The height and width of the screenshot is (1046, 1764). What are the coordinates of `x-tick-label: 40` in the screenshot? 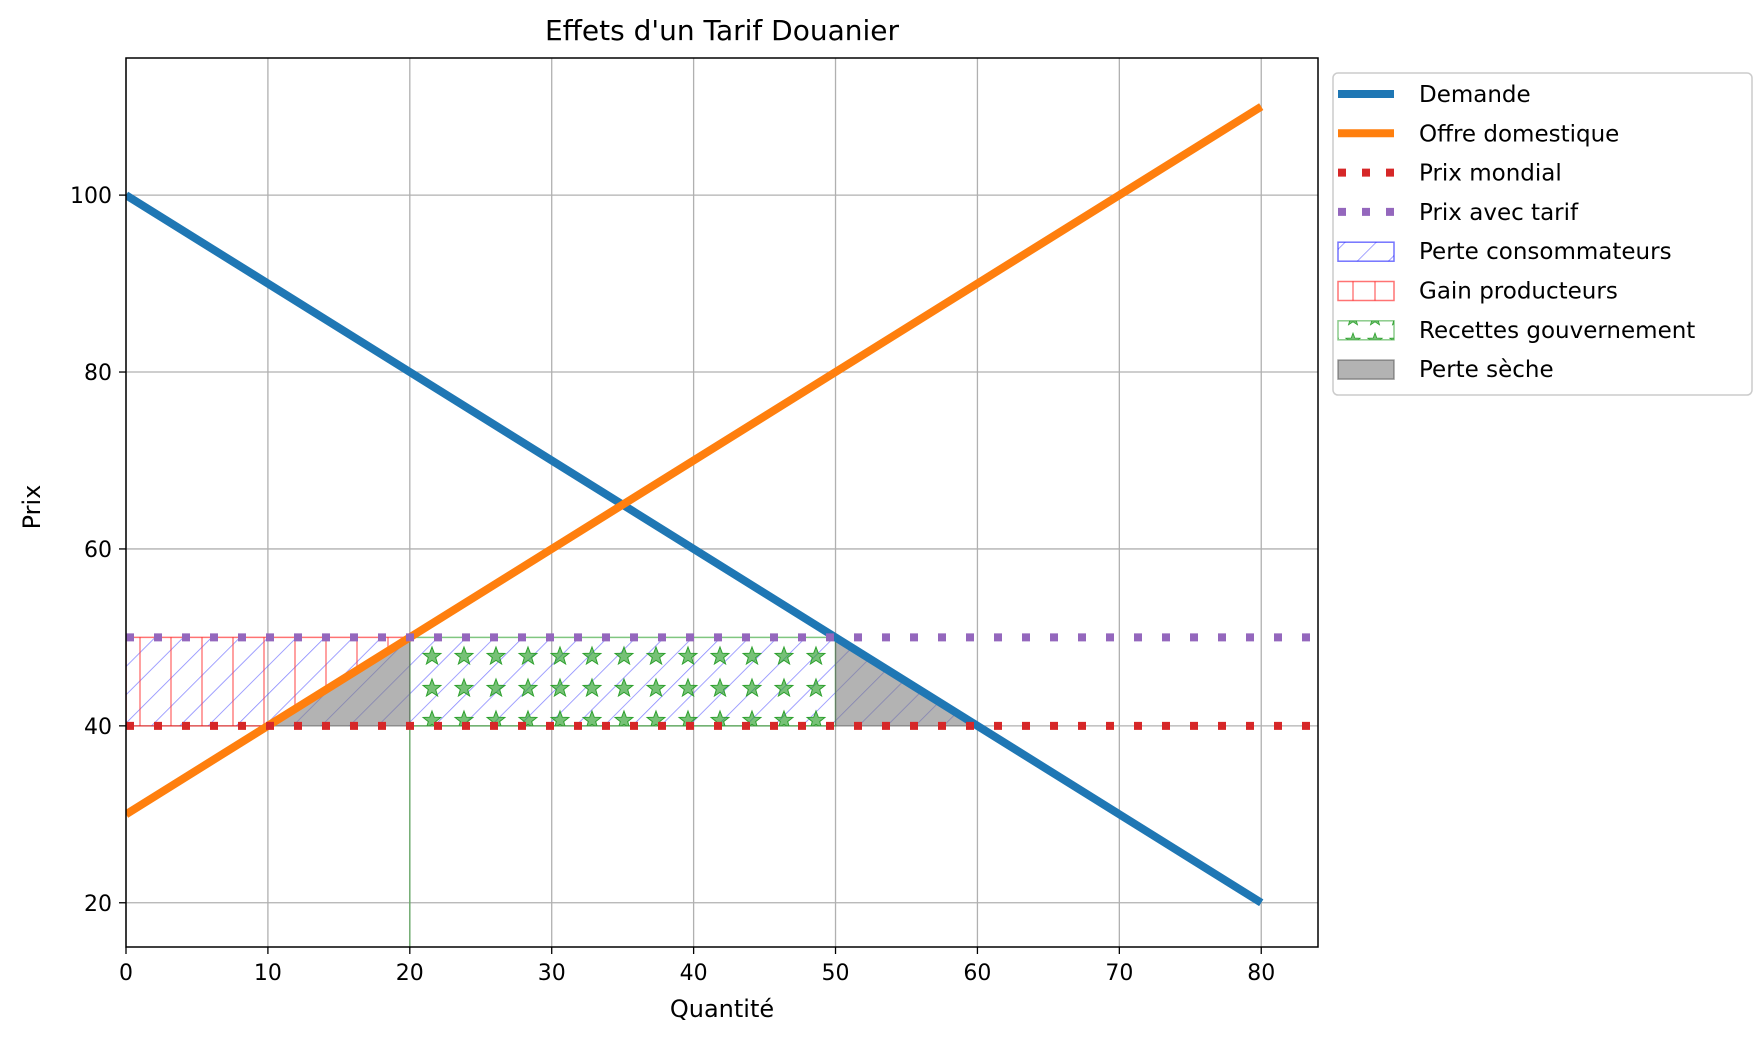 It's located at (694, 973).